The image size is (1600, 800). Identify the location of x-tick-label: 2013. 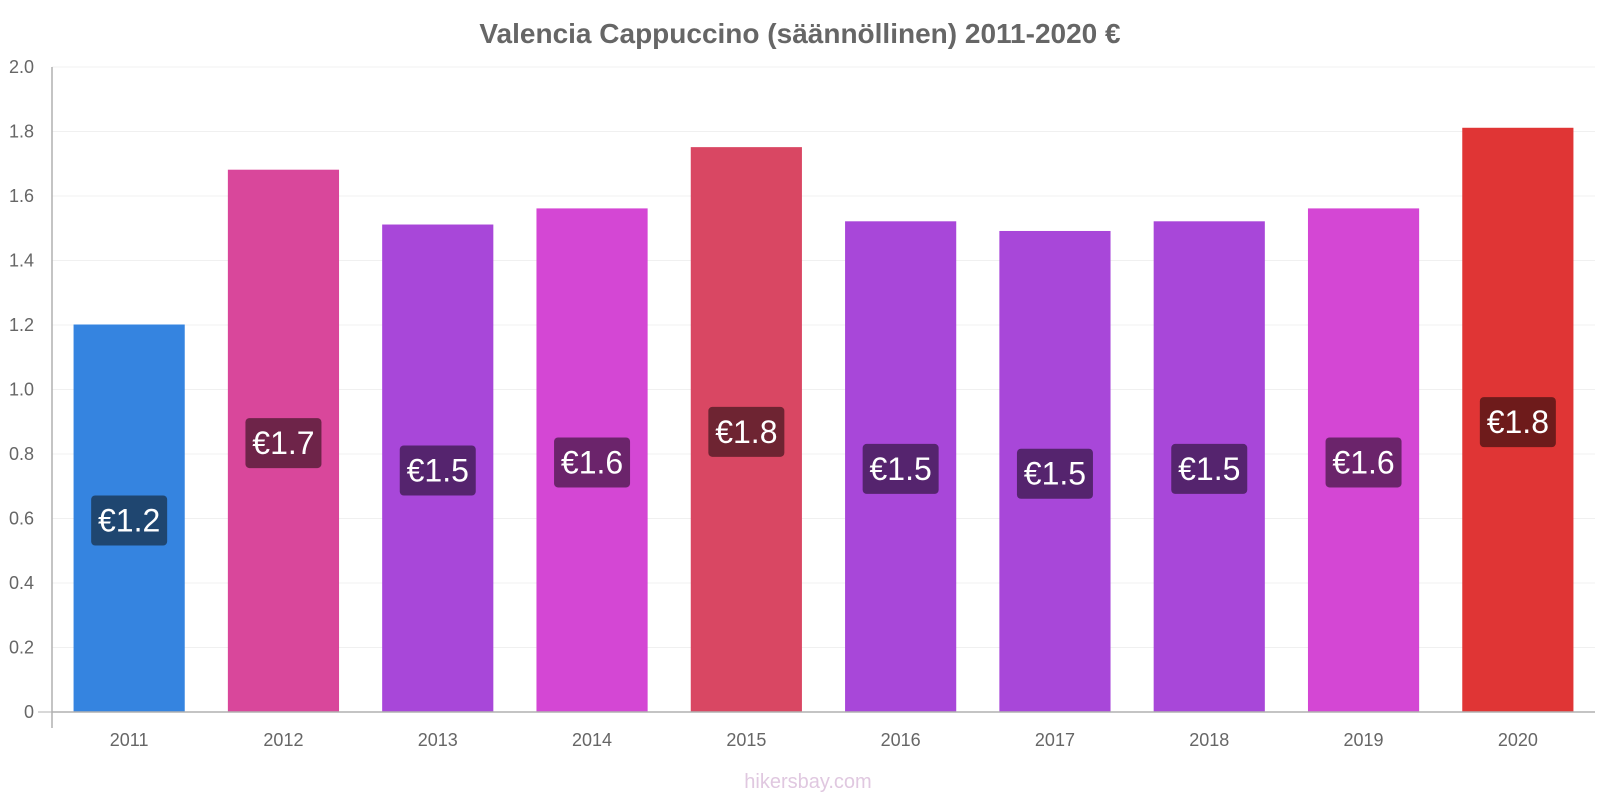
(438, 740).